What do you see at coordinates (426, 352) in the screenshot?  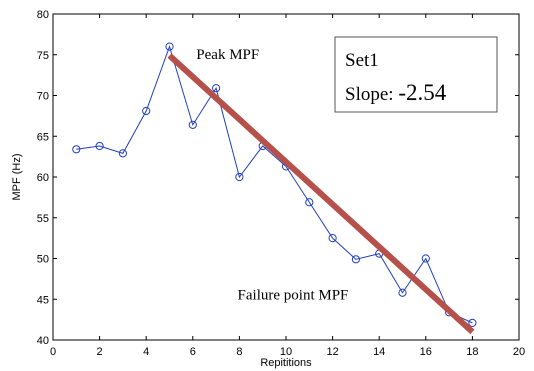 I see `x-tick-label: 16` at bounding box center [426, 352].